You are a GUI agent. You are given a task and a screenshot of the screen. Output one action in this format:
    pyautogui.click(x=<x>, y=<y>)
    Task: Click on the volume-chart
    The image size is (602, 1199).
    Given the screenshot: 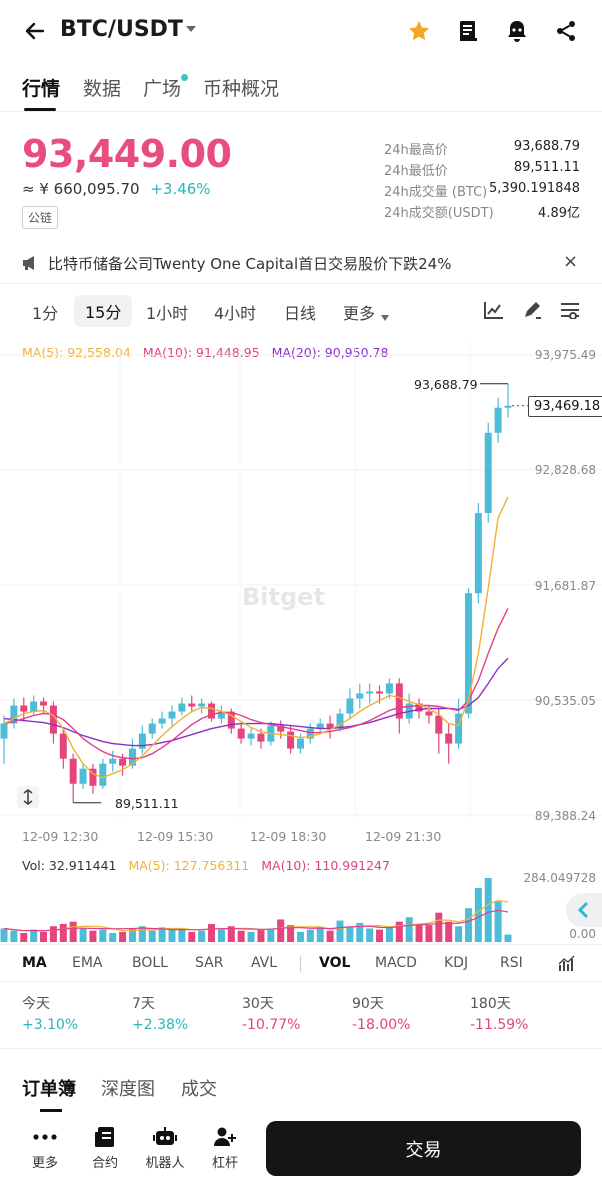 What is the action you would take?
    pyautogui.click(x=256, y=910)
    